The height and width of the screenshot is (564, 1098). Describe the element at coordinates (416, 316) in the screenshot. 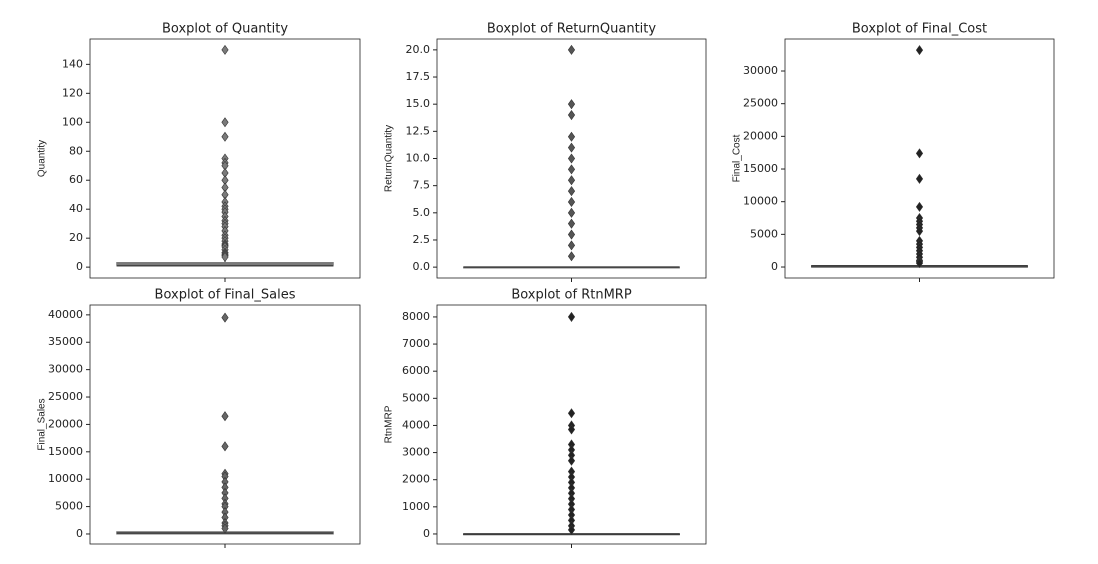

I see `y-tick-label: 8000` at that location.